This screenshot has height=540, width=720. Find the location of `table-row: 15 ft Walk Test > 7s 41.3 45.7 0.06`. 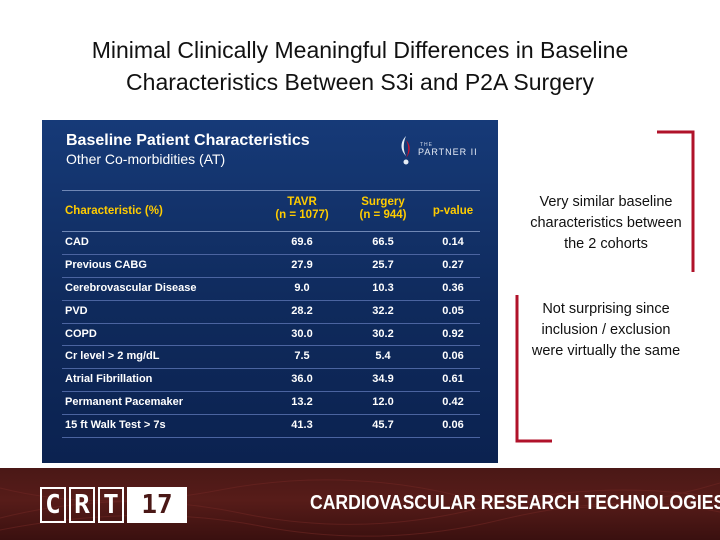

table-row: 15 ft Walk Test > 7s 41.3 45.7 0.06 is located at coordinates (271, 427).